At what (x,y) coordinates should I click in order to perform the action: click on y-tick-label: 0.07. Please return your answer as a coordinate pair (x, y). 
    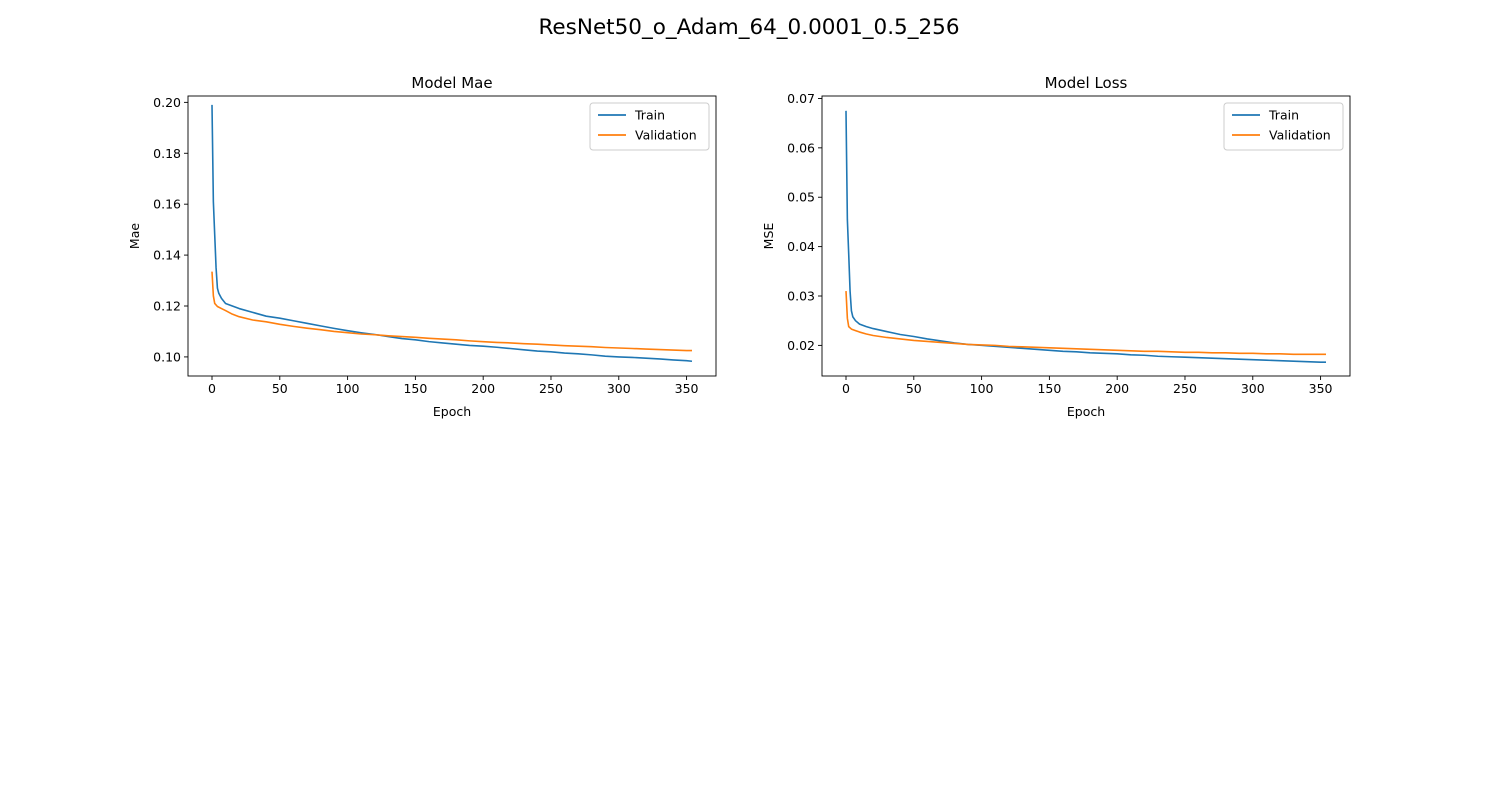
    Looking at the image, I should click on (801, 98).